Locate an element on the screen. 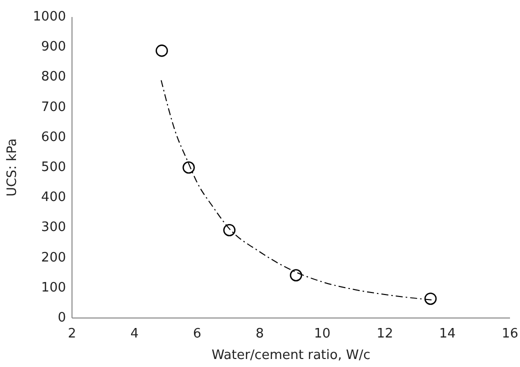 The height and width of the screenshot is (367, 520). x-tick-label: 2 is located at coordinates (72, 334).